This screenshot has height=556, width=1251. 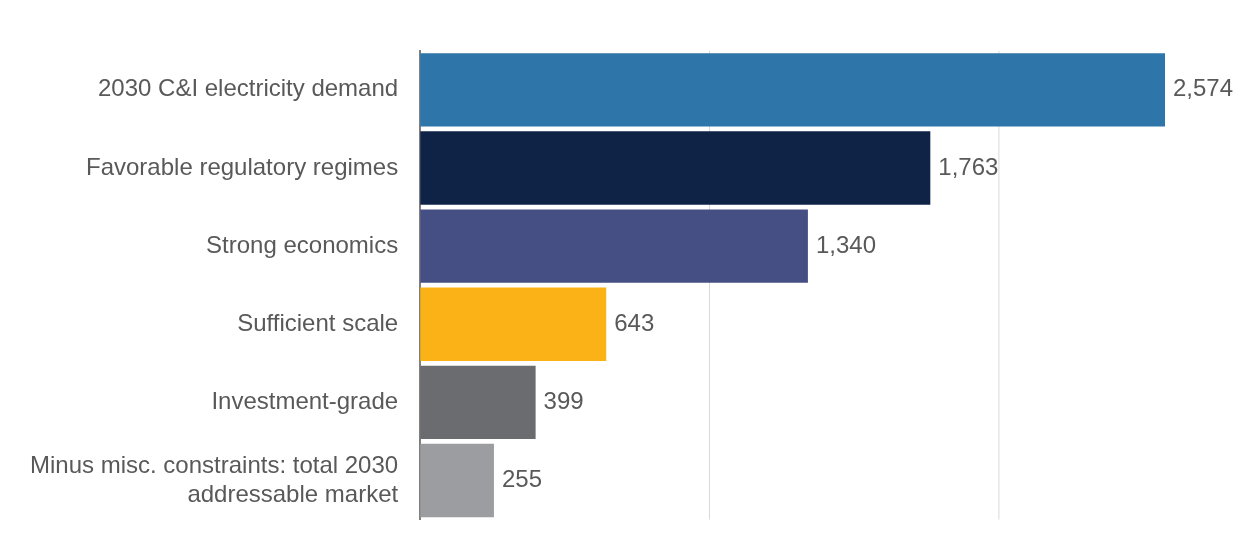 I want to click on y-tick-label: 2030 C&I electricity demand, so click(x=248, y=88).